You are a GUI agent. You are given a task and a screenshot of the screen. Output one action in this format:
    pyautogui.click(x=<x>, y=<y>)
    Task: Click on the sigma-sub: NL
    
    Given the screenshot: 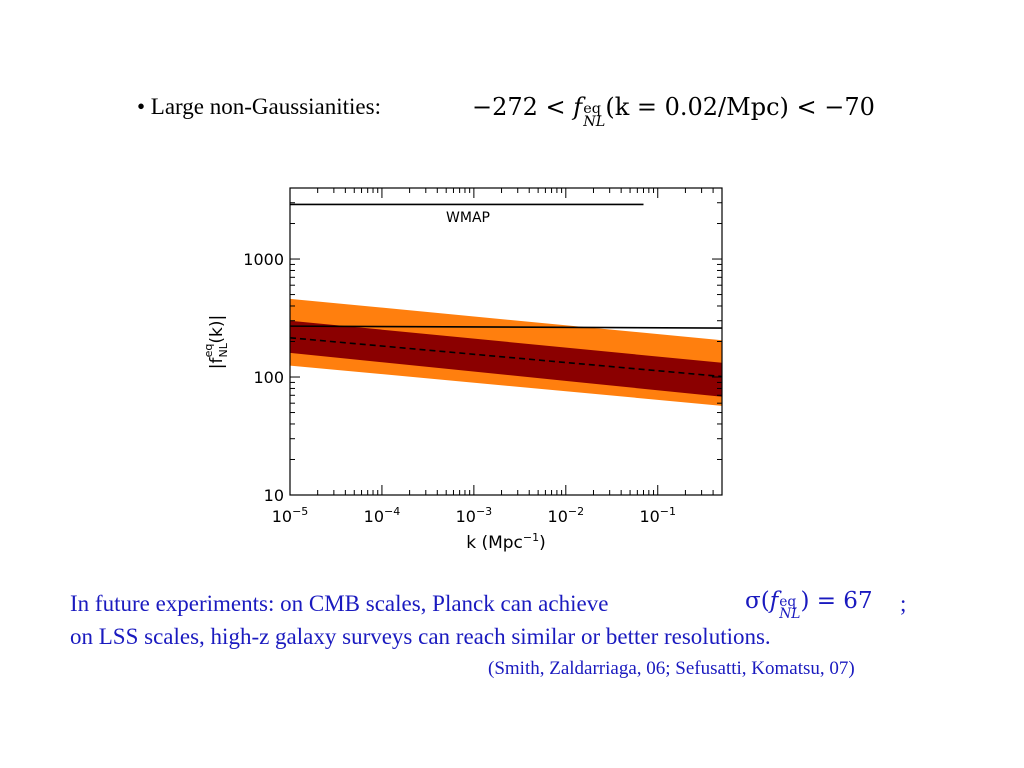 What is the action you would take?
    pyautogui.click(x=790, y=614)
    